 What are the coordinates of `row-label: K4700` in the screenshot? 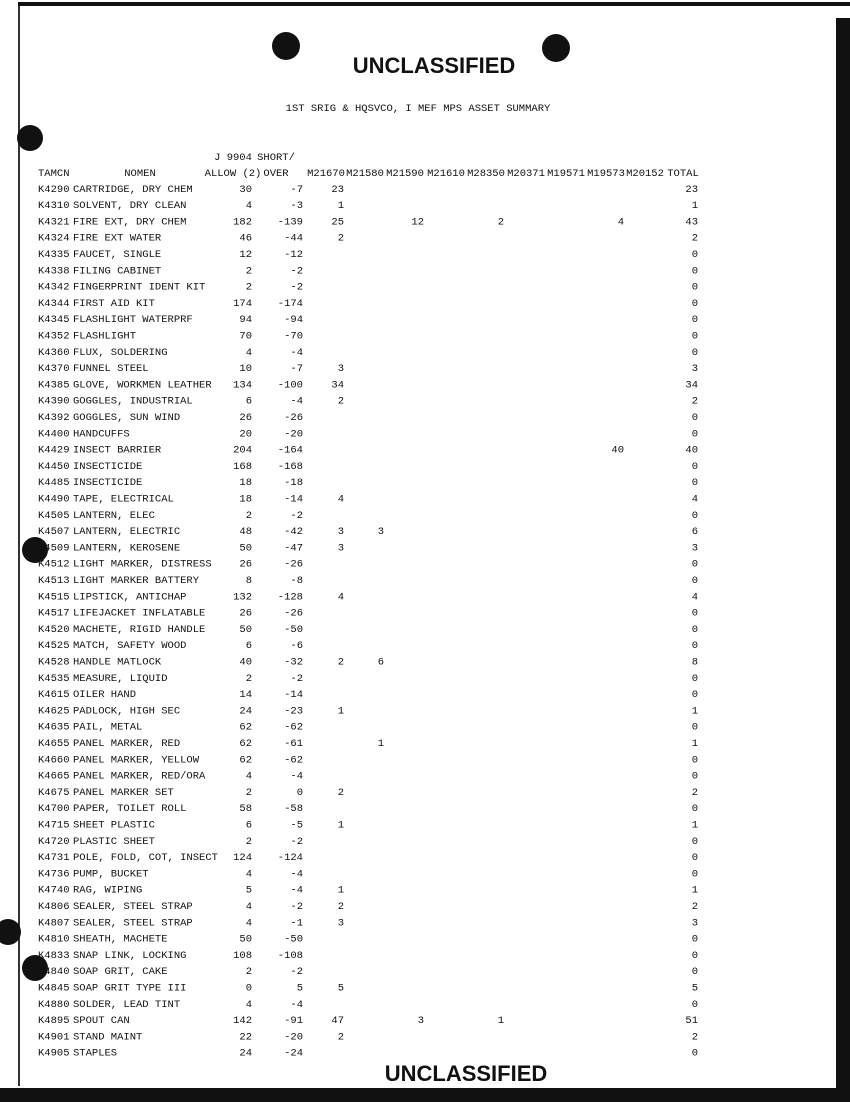 It's located at (54, 809).